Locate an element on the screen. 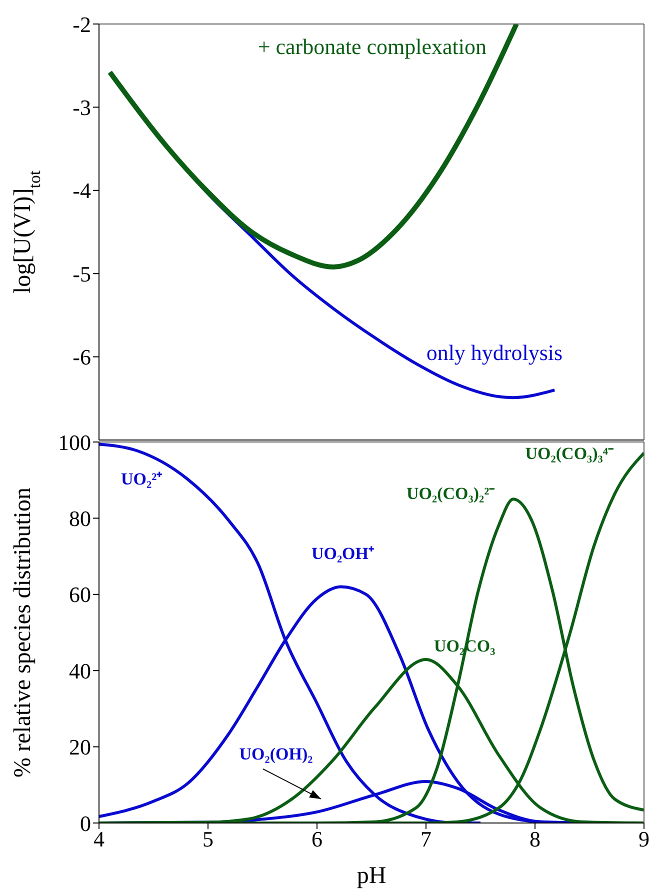 This screenshot has height=893, width=659. x-tick-label: 7 is located at coordinates (426, 839).